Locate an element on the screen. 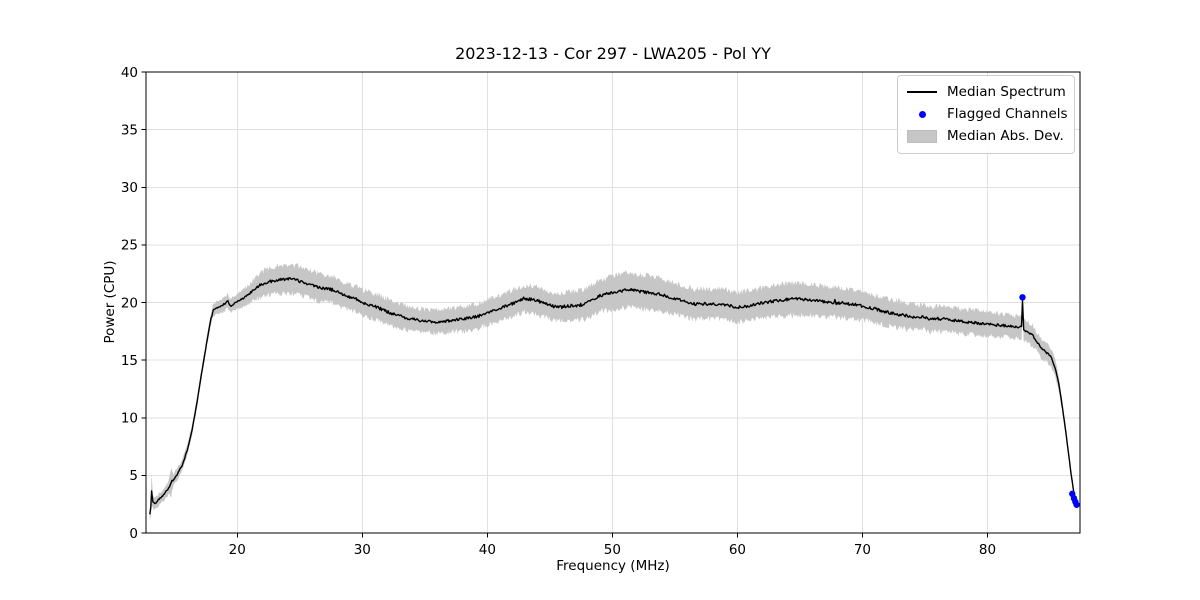 Image resolution: width=1200 pixels, height=600 pixels. y-tick-label: 35 is located at coordinates (129, 130).